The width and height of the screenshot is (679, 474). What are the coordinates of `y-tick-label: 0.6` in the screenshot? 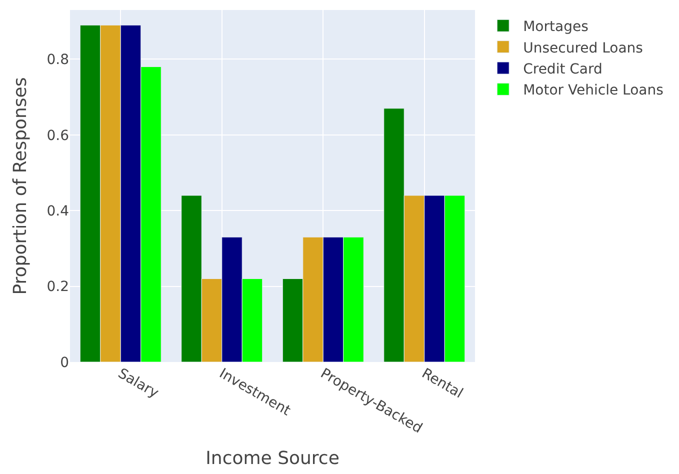 It's located at (58, 136).